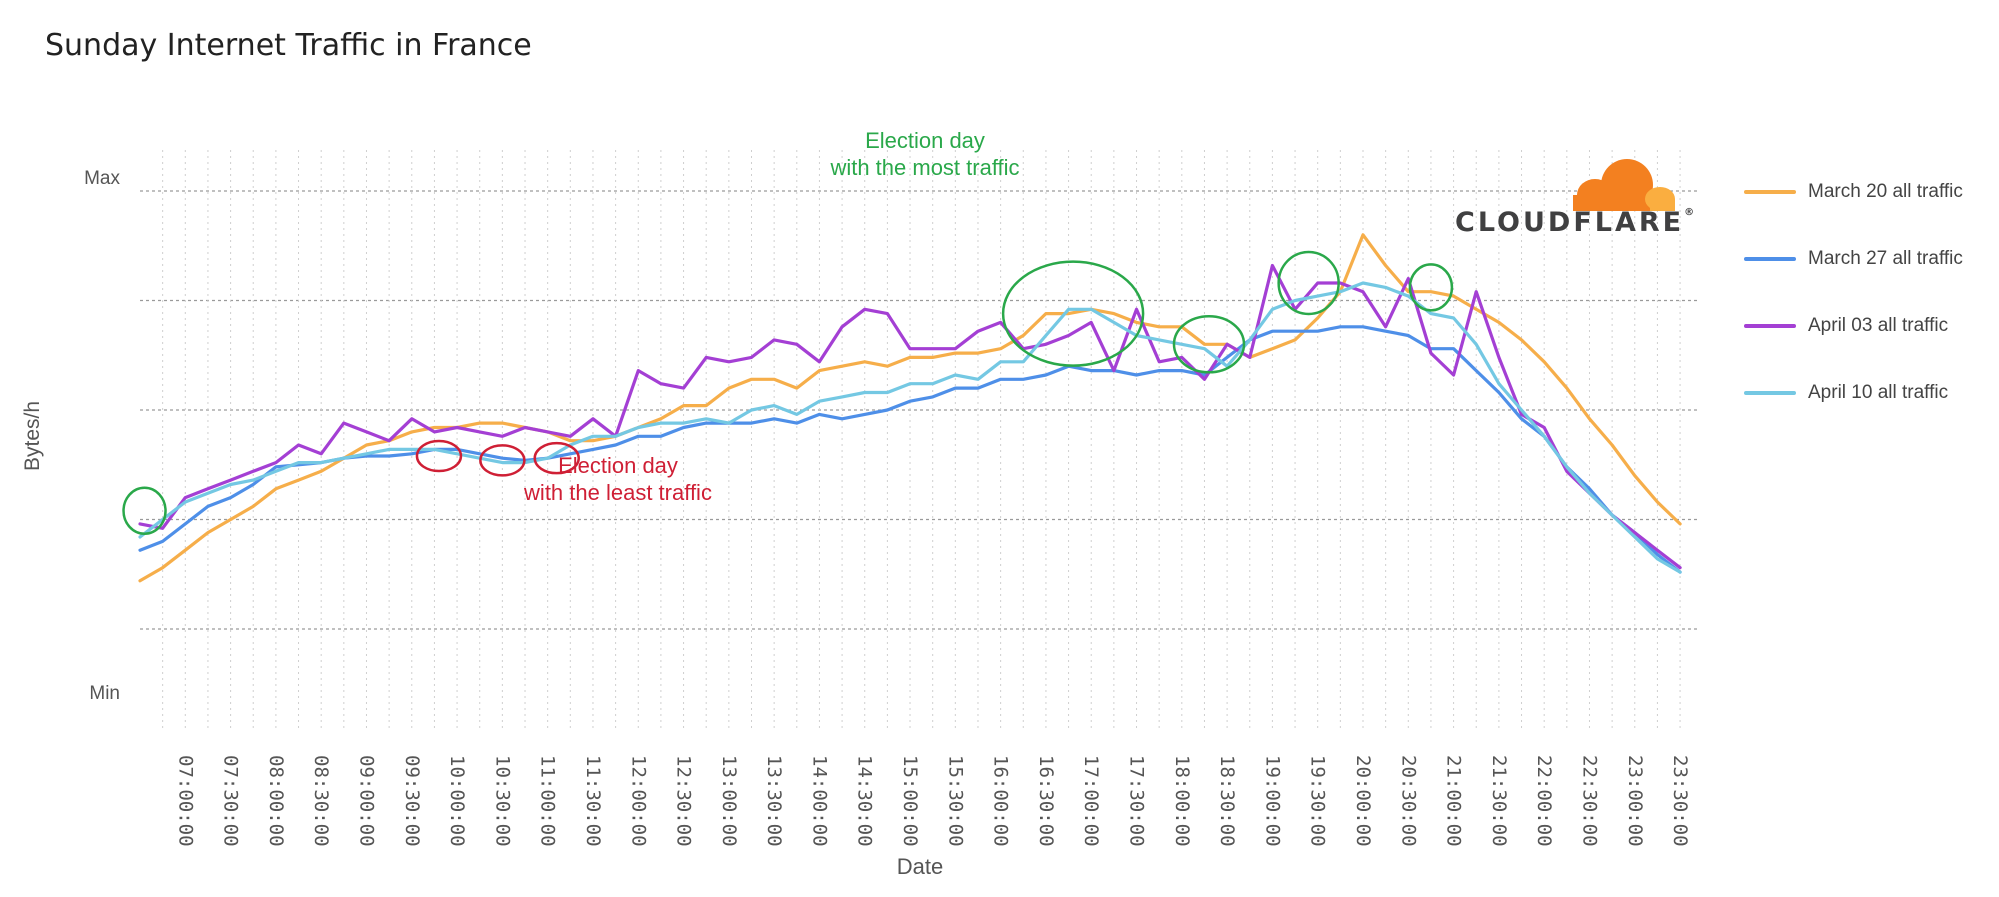  I want to click on logo-mark: ®, so click(1689, 212).